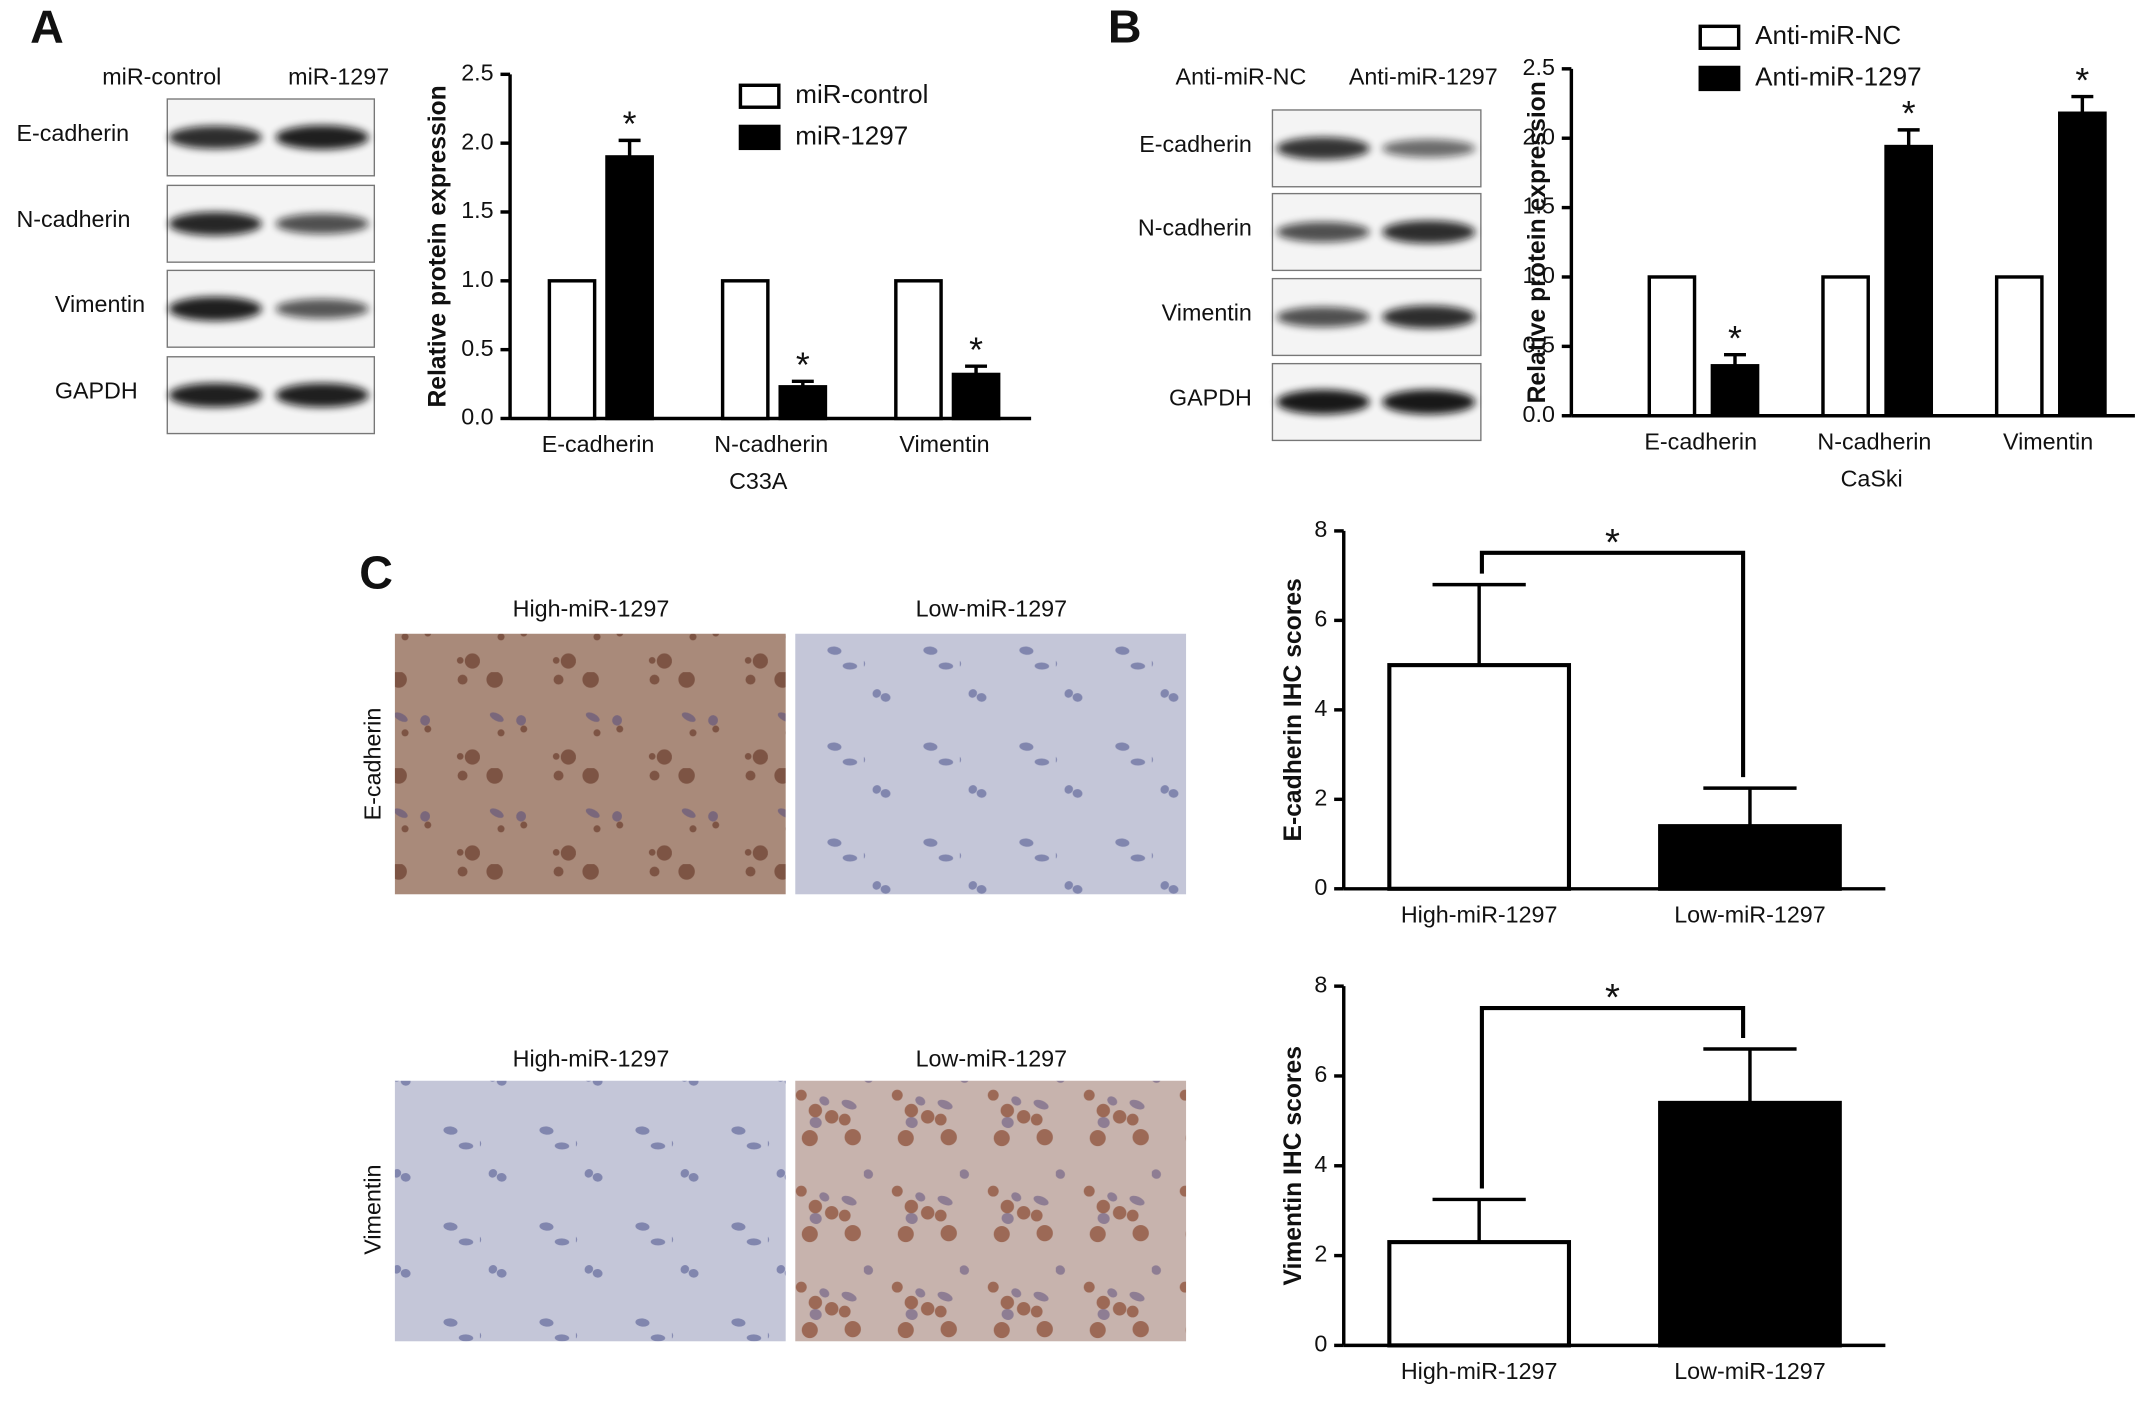 The width and height of the screenshot is (2150, 1406). I want to click on y-axis-label: E-cadherin IHC scores, so click(1293, 709).